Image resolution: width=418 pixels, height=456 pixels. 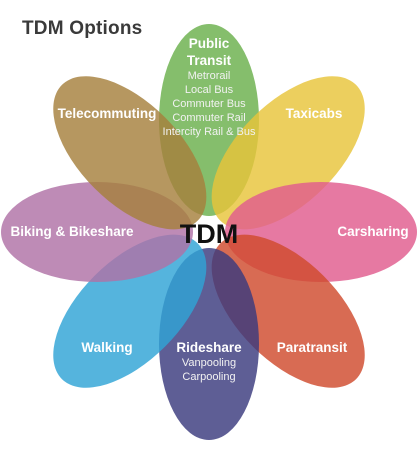 I want to click on petal-taxicabs, so click(x=288, y=153).